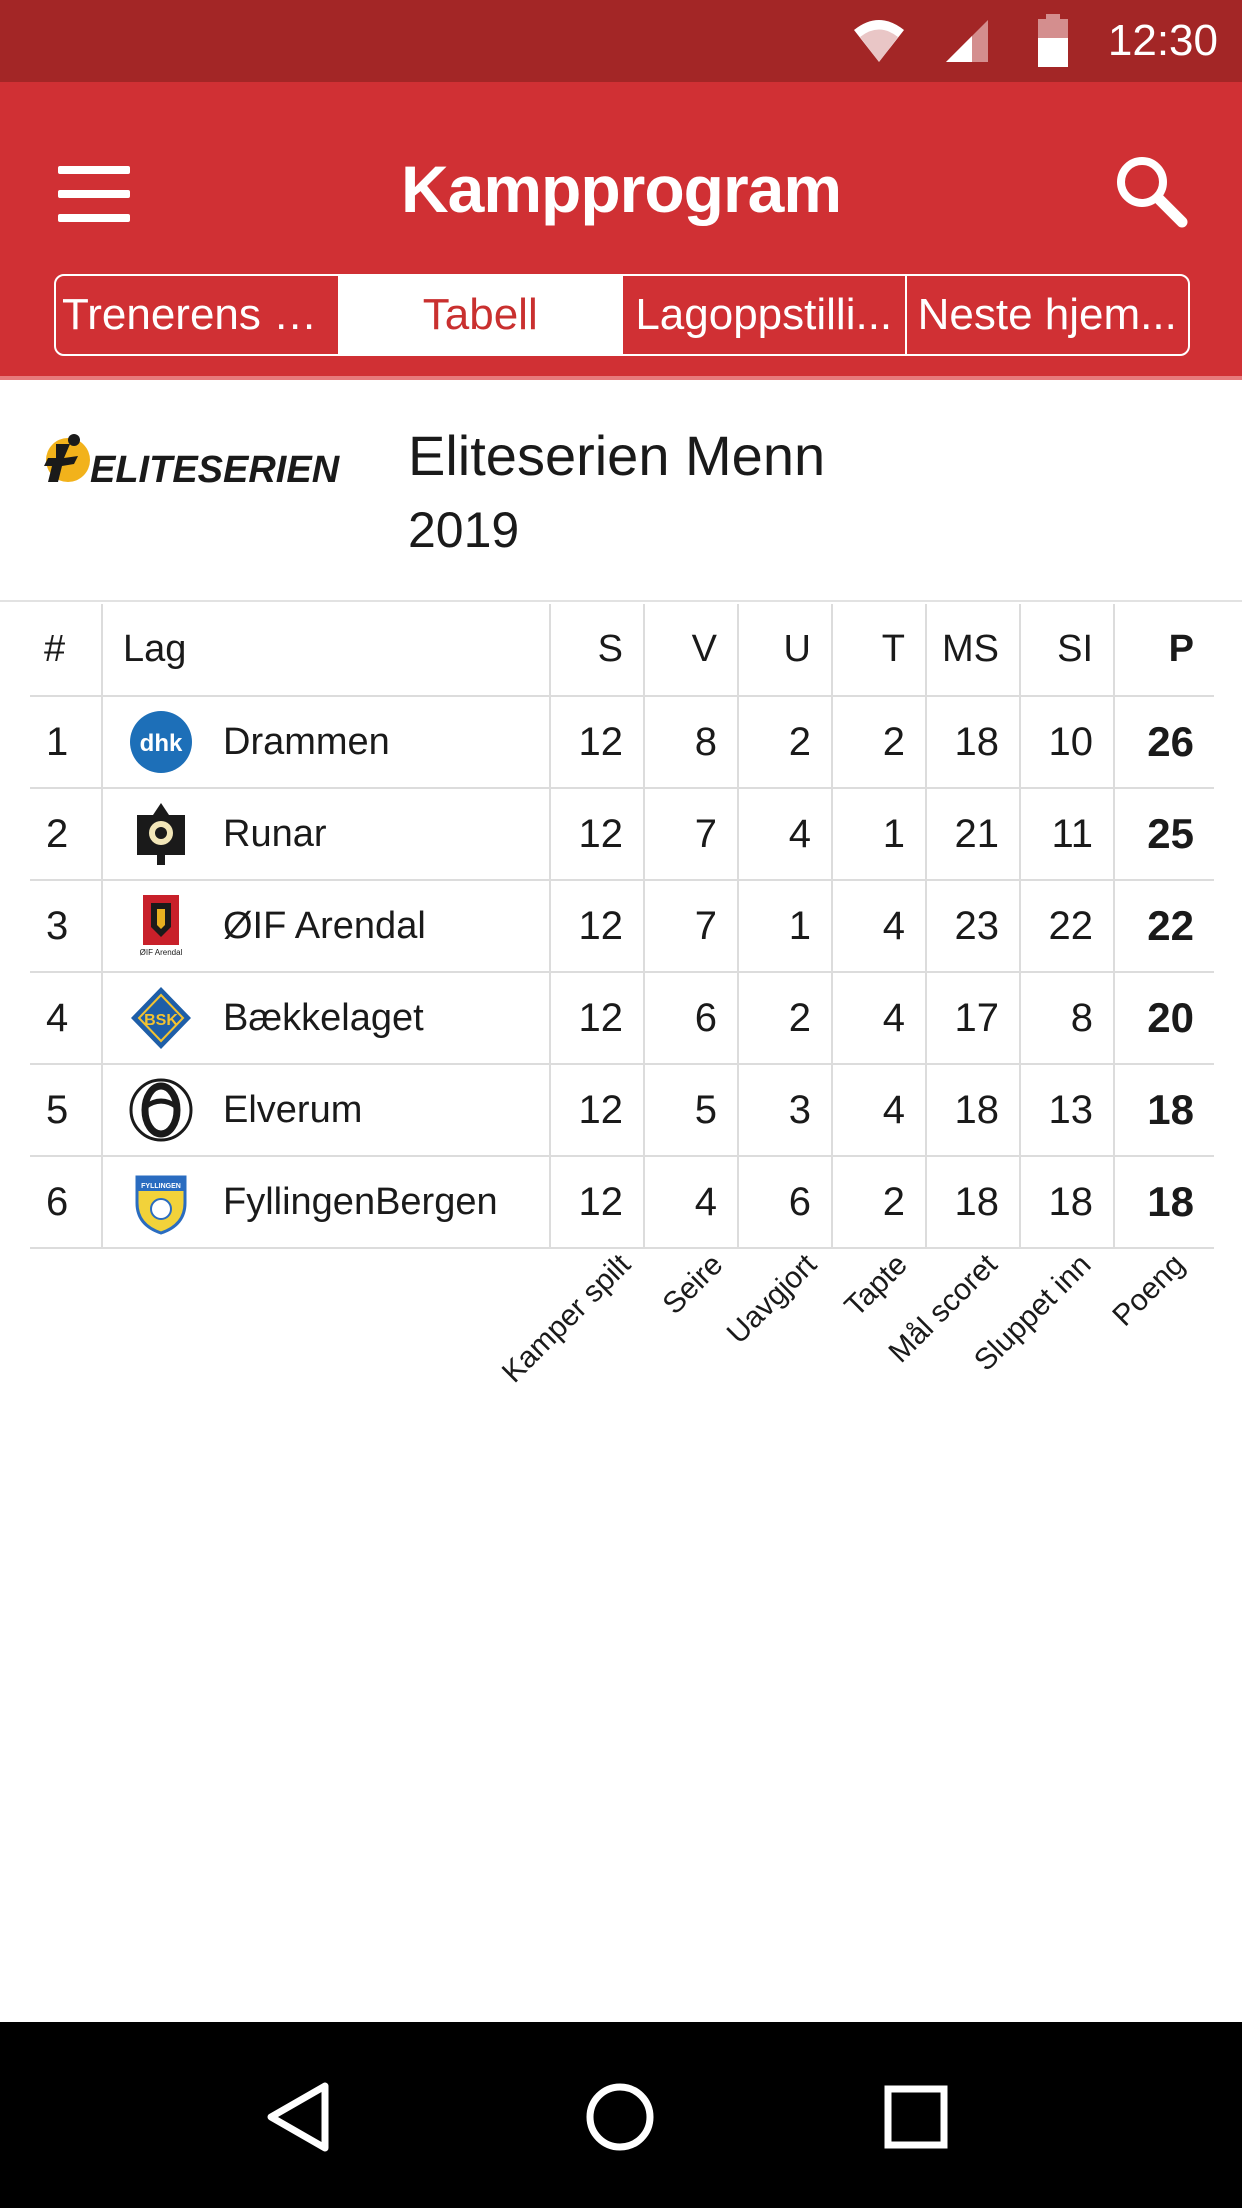  Describe the element at coordinates (1067, 1018) in the screenshot. I see `cell-goals-conceded: 8` at that location.